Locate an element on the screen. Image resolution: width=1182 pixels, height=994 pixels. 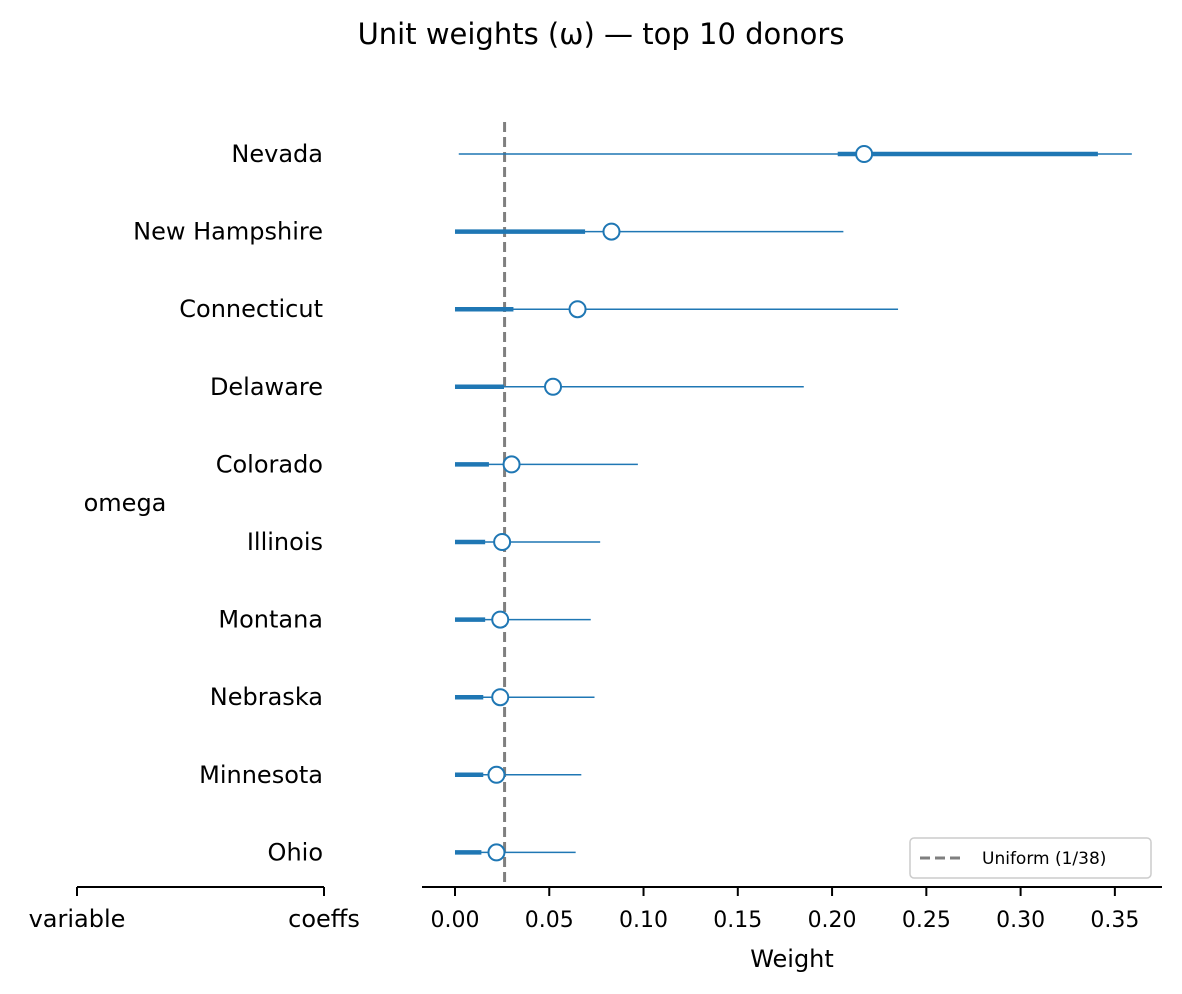
row-label-delaware: Delaware is located at coordinates (266, 387).